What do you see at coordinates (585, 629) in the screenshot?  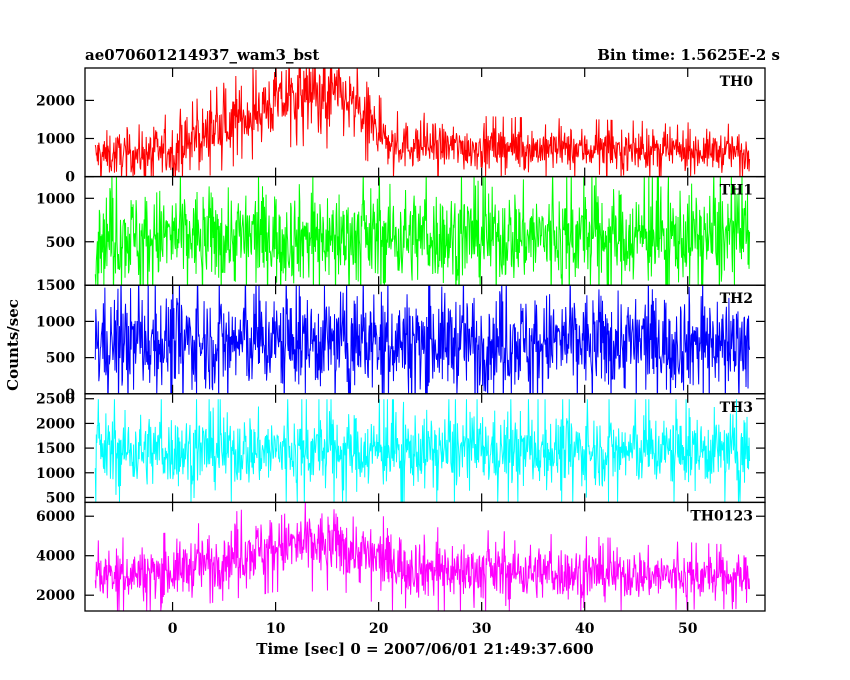 I see `x-tick-label: 40` at bounding box center [585, 629].